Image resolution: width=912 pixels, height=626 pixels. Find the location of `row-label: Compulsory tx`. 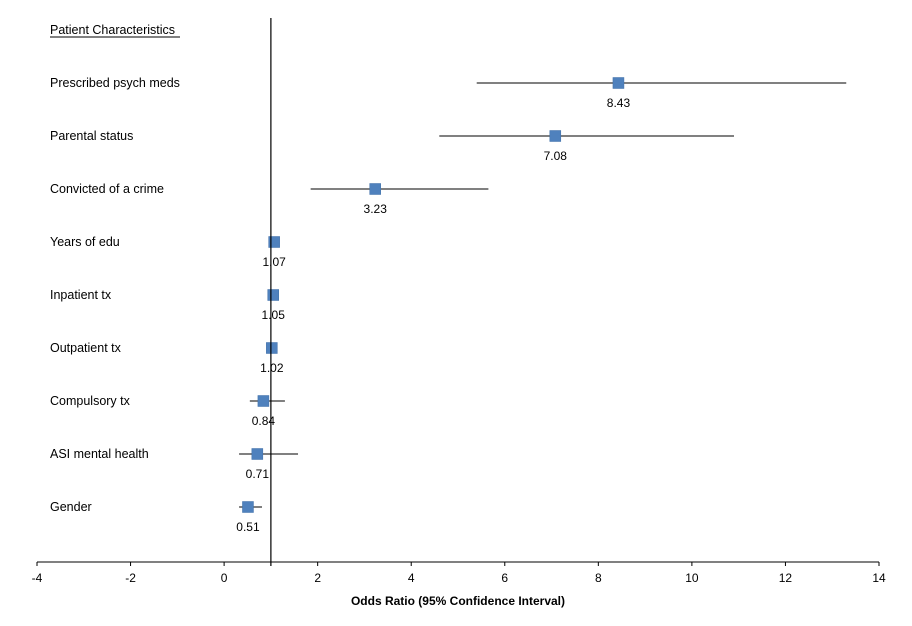

row-label: Compulsory tx is located at coordinates (90, 401).